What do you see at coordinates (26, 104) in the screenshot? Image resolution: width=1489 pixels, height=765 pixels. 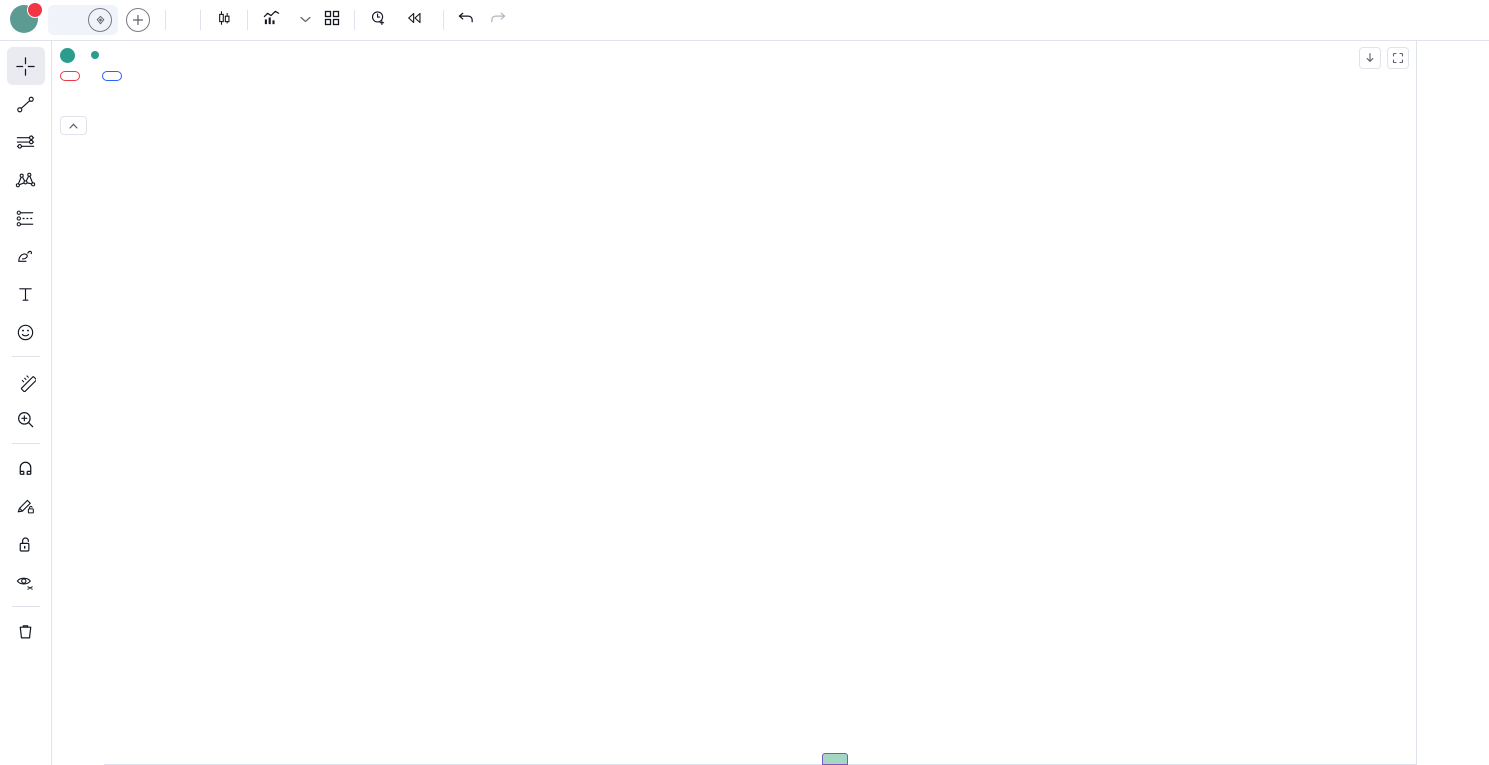 I see `trend-line-icon` at bounding box center [26, 104].